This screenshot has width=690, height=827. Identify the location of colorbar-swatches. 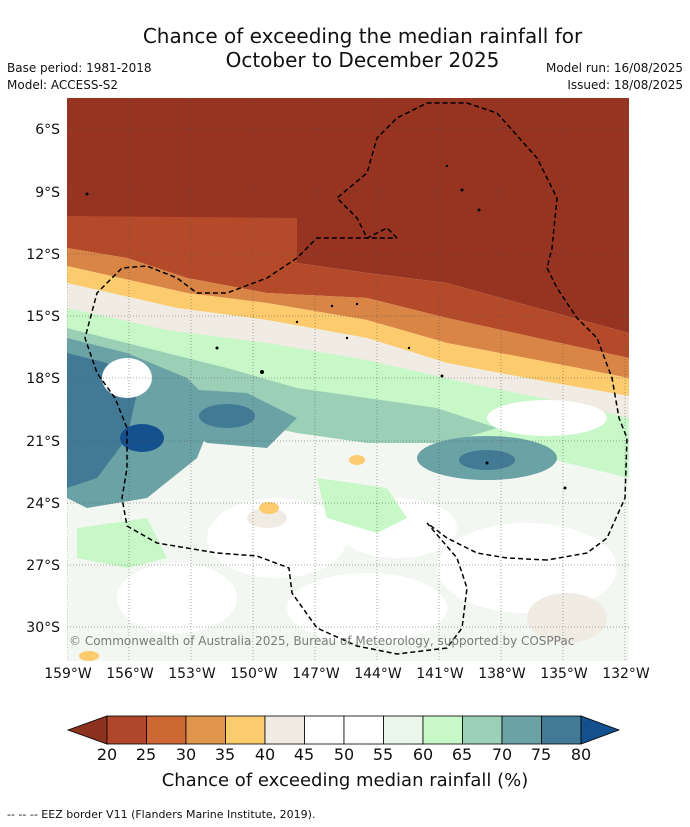
(343, 730).